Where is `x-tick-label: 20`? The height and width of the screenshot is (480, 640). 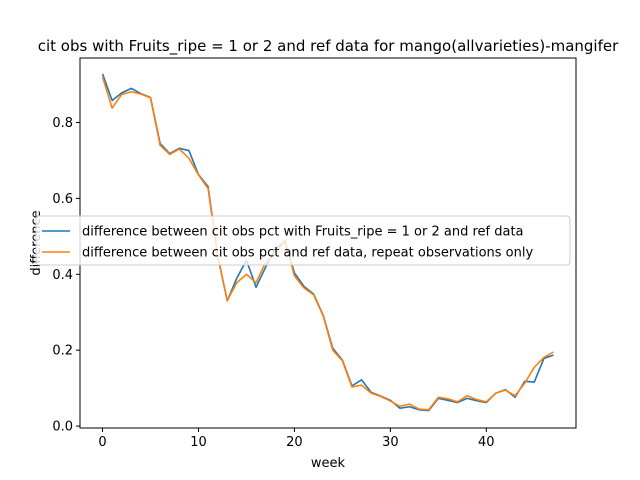
x-tick-label: 20 is located at coordinates (294, 442).